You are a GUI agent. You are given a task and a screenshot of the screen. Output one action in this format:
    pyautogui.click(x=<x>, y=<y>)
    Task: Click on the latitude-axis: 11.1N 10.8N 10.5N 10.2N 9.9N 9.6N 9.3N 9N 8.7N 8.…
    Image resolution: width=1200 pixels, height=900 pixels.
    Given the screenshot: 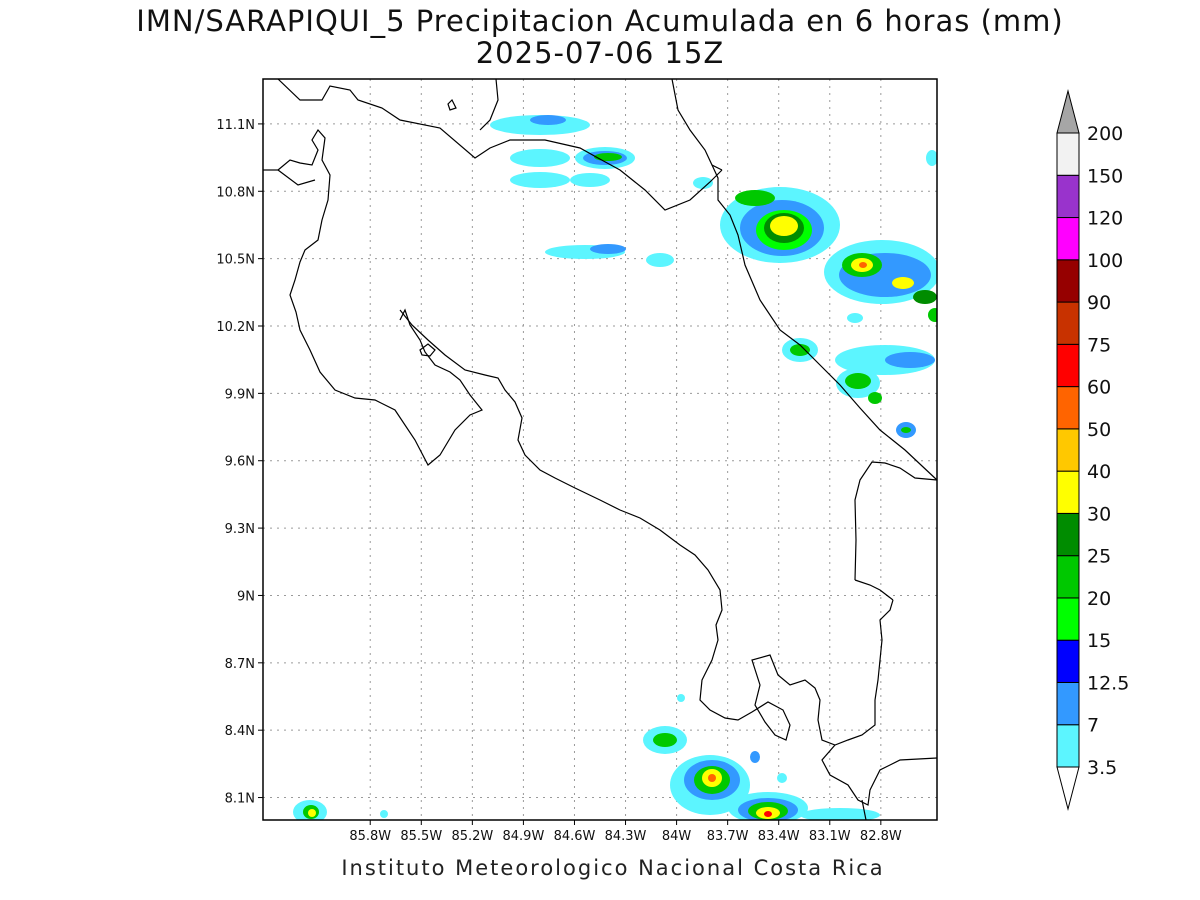 What is the action you would take?
    pyautogui.click(x=239, y=462)
    